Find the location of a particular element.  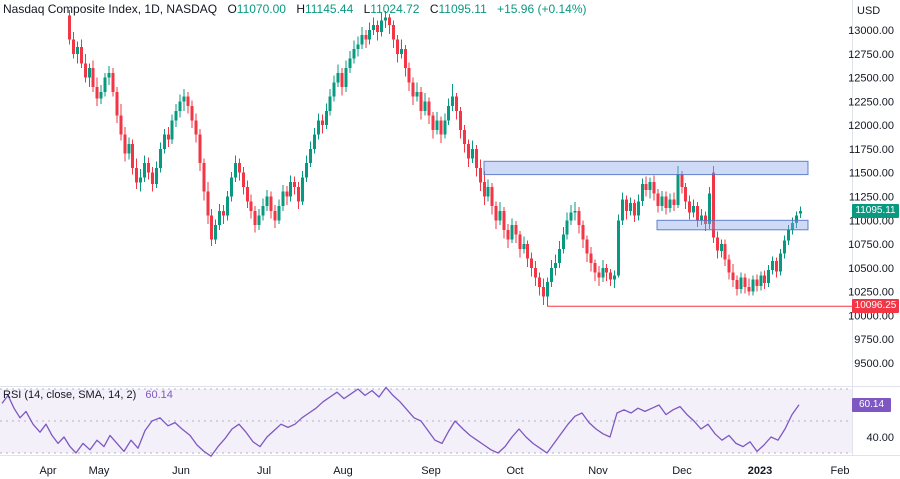

high-label: H is located at coordinates (300, 9).